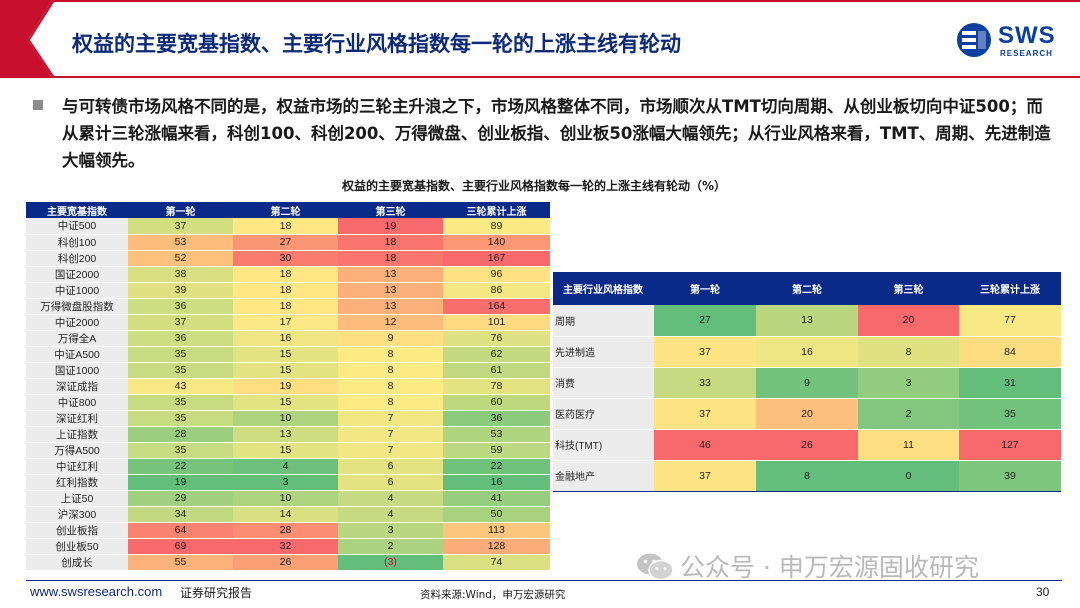  I want to click on page-number: 30, so click(1043, 592).